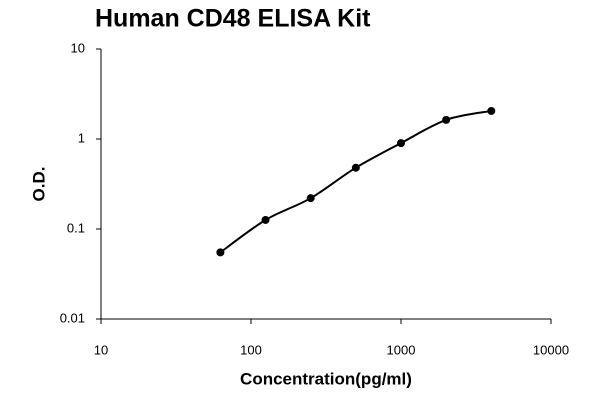 The image size is (600, 400). What do you see at coordinates (101, 349) in the screenshot?
I see `x-tick-label: 10` at bounding box center [101, 349].